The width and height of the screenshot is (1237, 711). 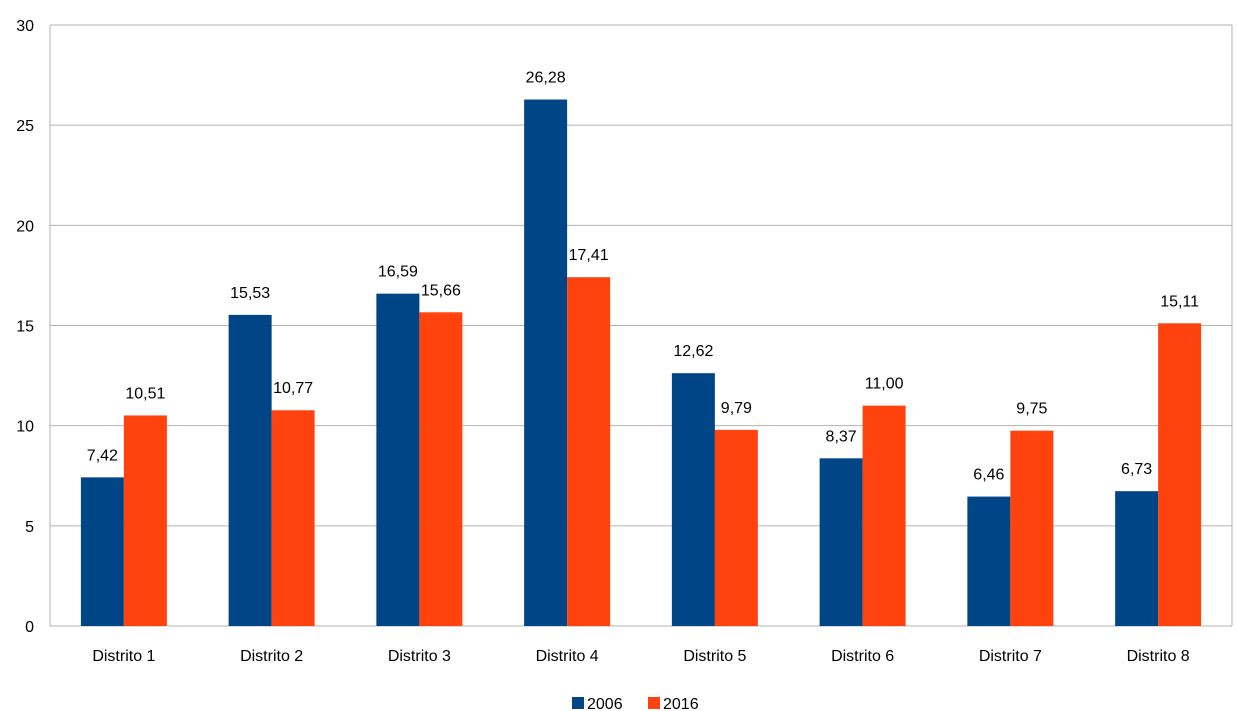 What do you see at coordinates (589, 255) in the screenshot?
I see `data-label: 17,41` at bounding box center [589, 255].